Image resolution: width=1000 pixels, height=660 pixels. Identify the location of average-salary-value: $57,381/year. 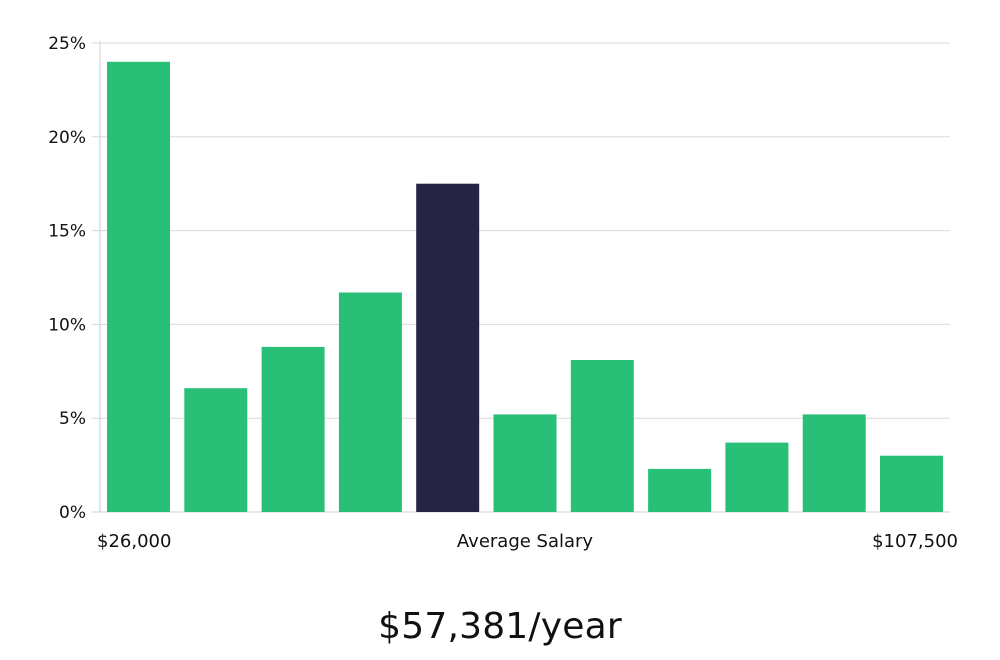
(500, 626).